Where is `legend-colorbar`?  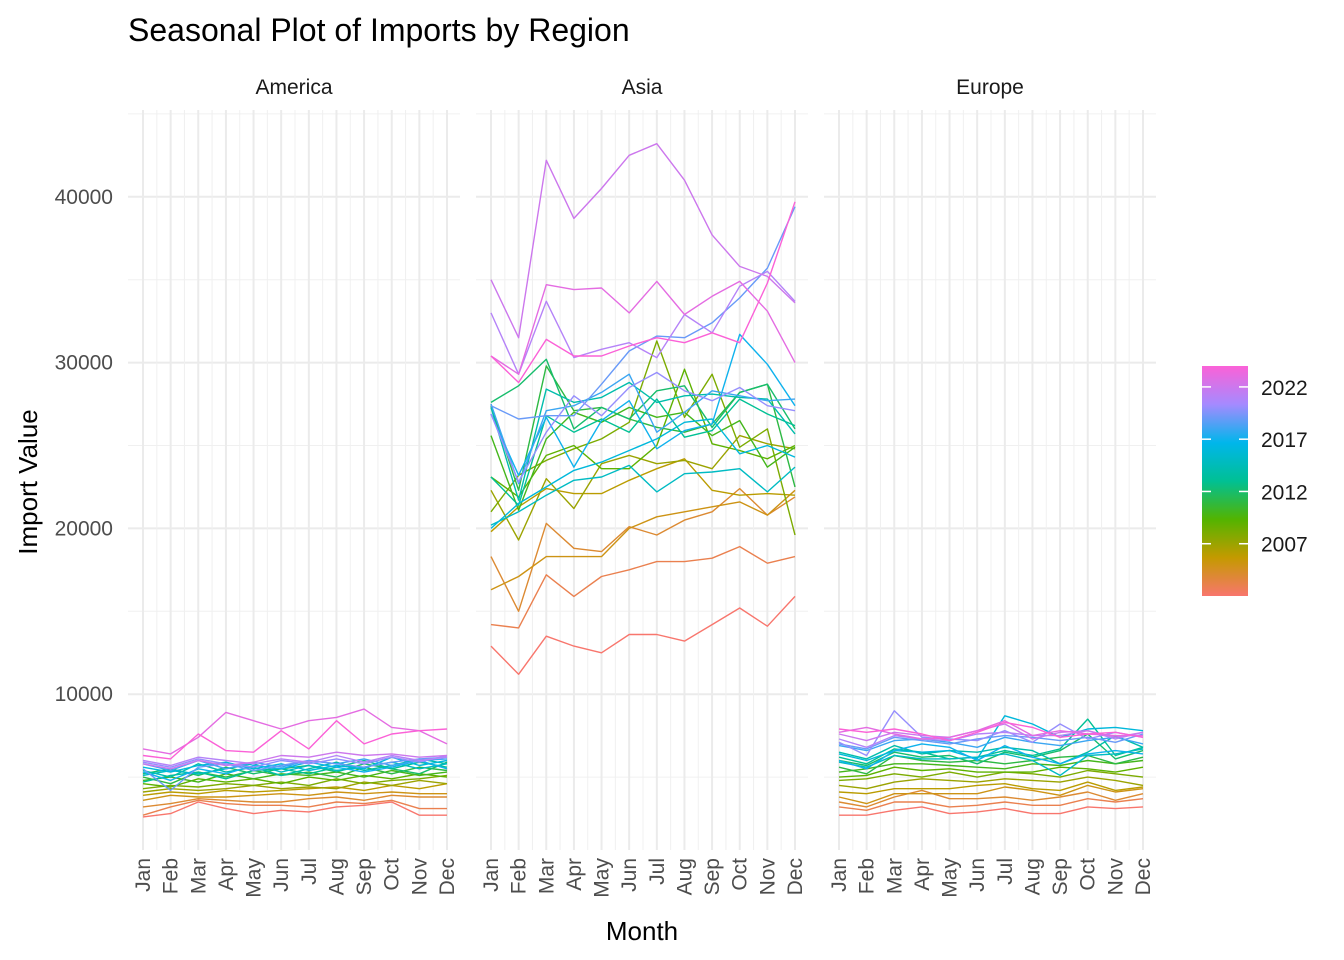
legend-colorbar is located at coordinates (1225, 481).